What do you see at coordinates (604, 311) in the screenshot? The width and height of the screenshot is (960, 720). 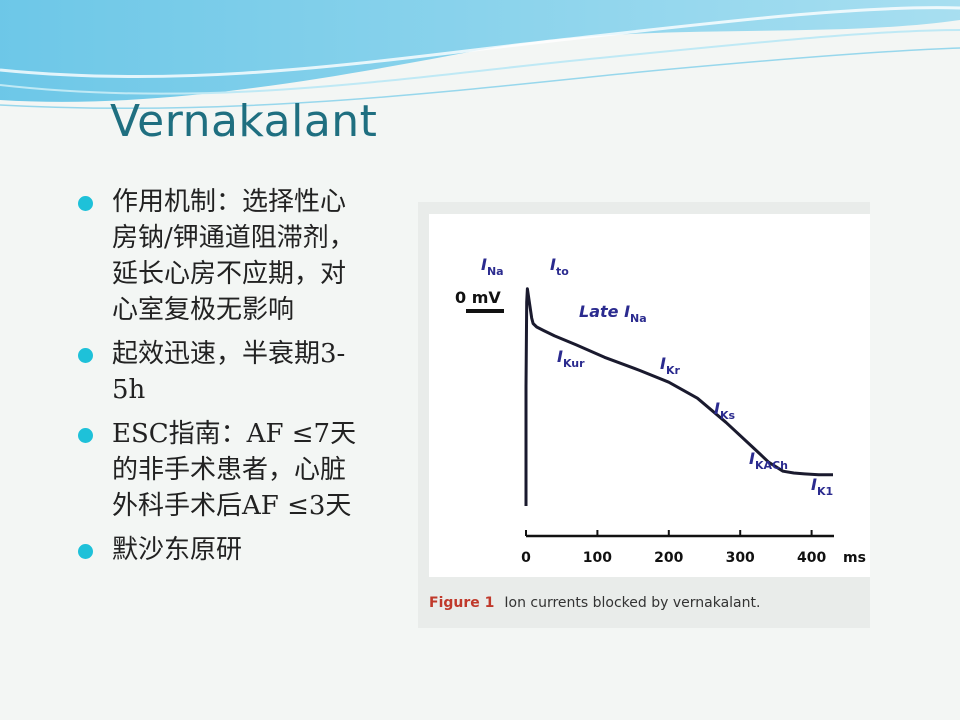 I see `ion-current-name: Late I` at bounding box center [604, 311].